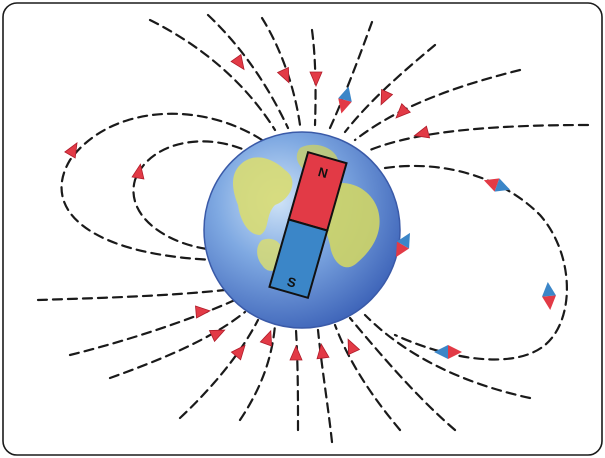  What do you see at coordinates (322, 172) in the screenshot?
I see `magnet-north-label: N` at bounding box center [322, 172].